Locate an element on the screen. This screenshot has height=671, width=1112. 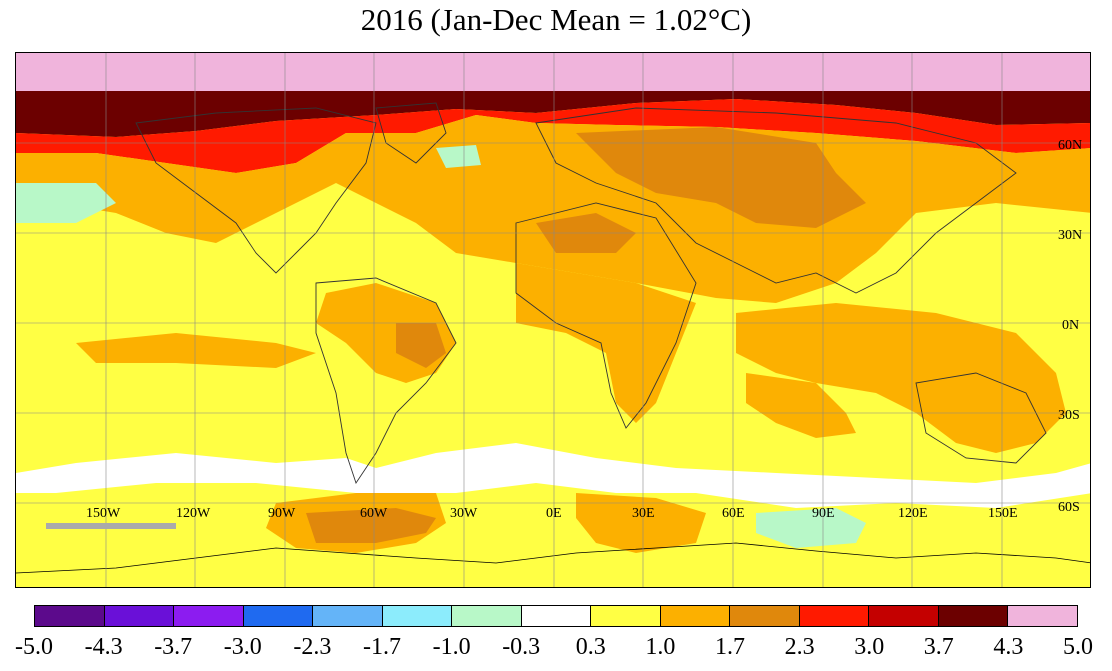
lon-label-30w: 30W is located at coordinates (464, 513).